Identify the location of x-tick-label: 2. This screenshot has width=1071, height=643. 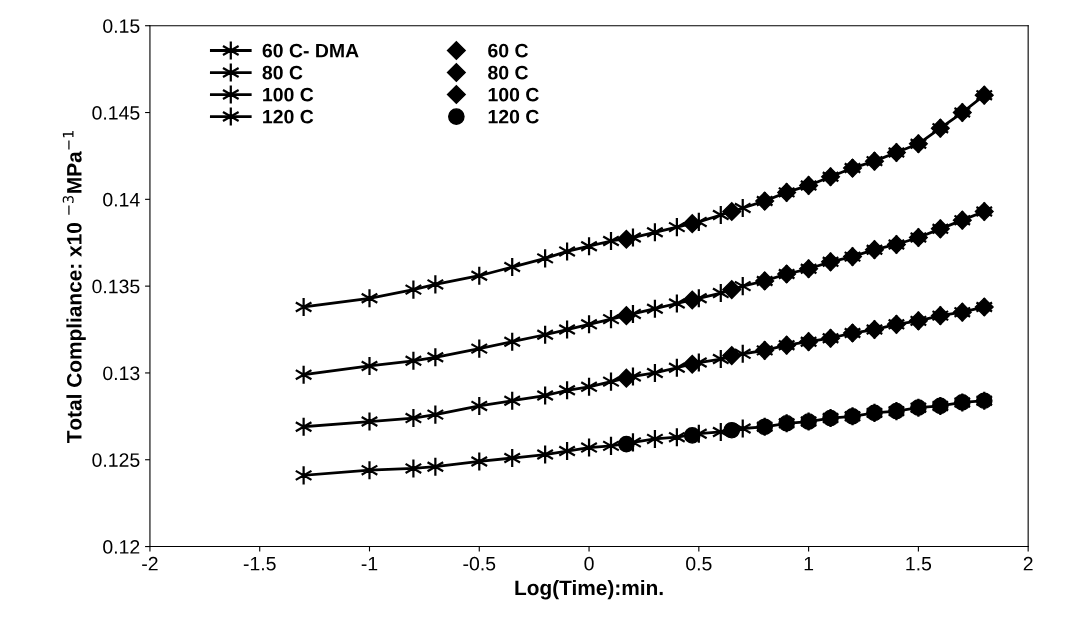
(1028, 563).